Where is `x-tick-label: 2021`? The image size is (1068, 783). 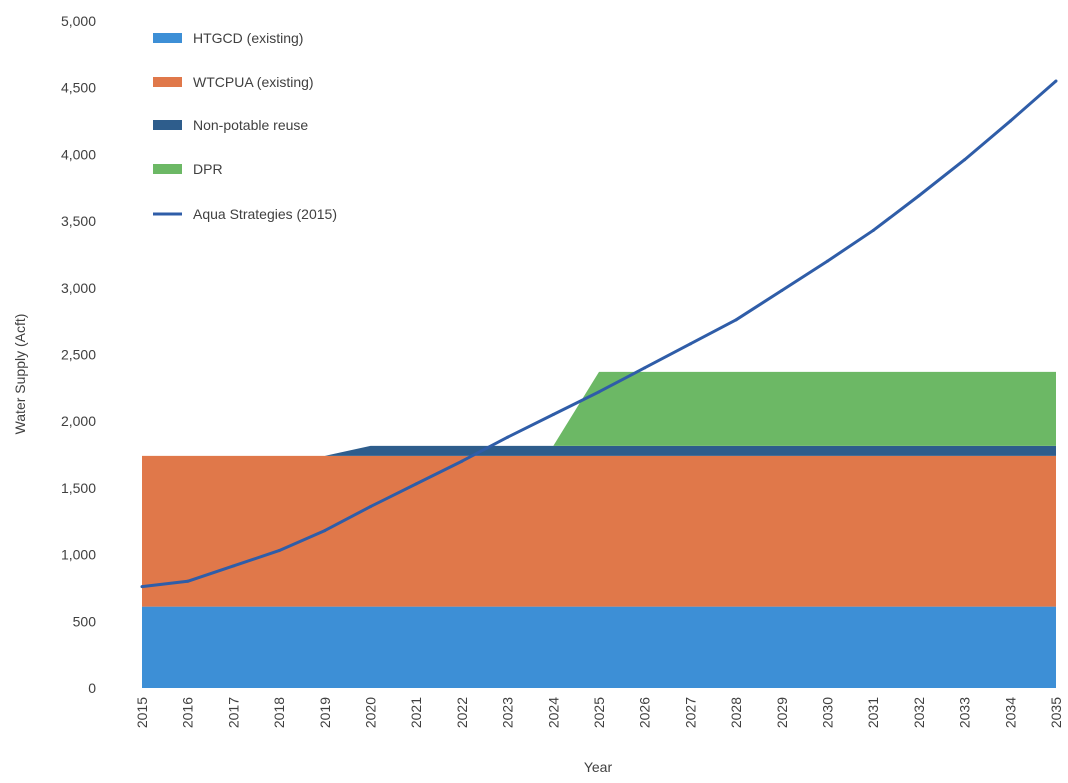 x-tick-label: 2021 is located at coordinates (416, 712).